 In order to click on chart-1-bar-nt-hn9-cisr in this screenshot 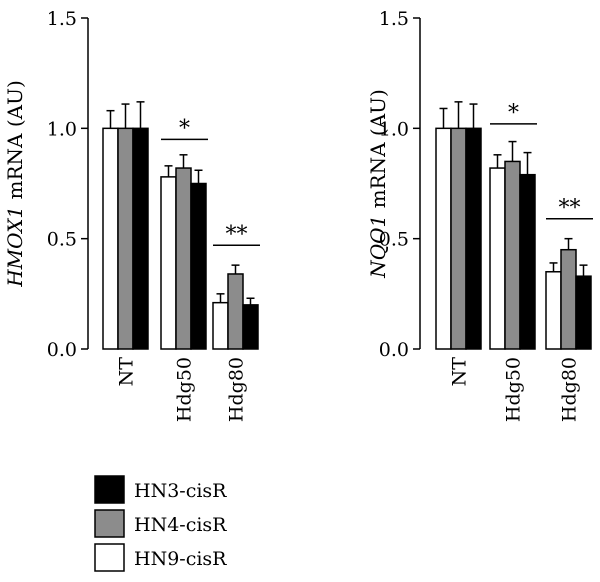, I will do `click(443, 238)`.